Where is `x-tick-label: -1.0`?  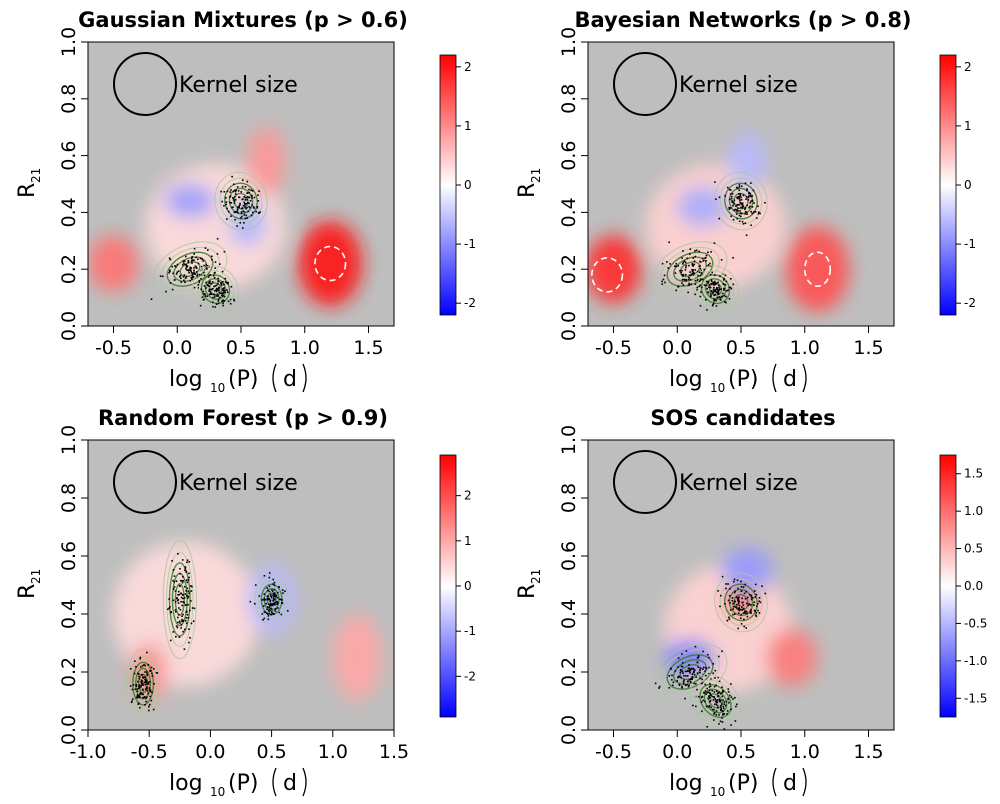 x-tick-label: -1.0 is located at coordinates (87, 752).